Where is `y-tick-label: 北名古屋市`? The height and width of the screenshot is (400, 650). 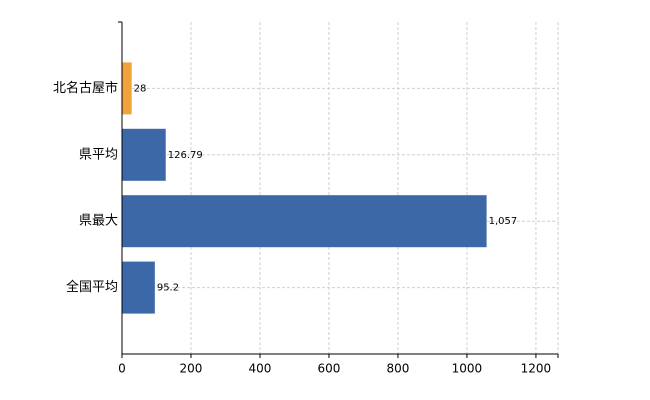
y-tick-label: 北名古屋市 is located at coordinates (85, 88).